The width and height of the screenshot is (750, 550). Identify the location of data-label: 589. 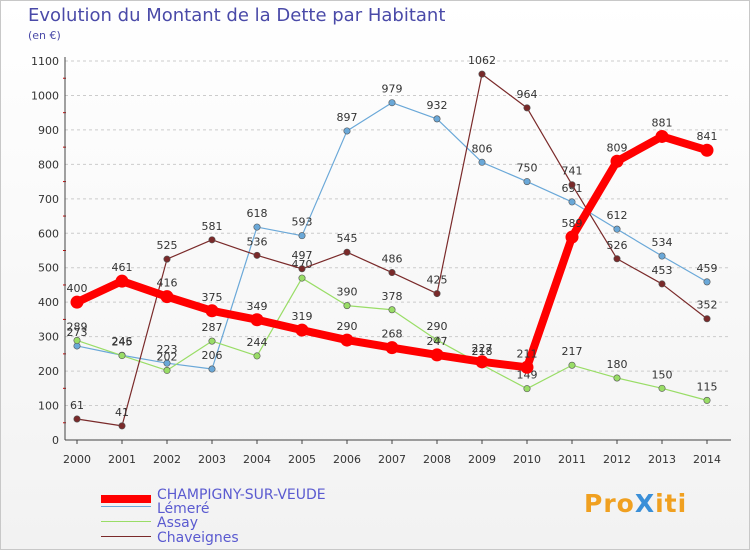
(572, 223).